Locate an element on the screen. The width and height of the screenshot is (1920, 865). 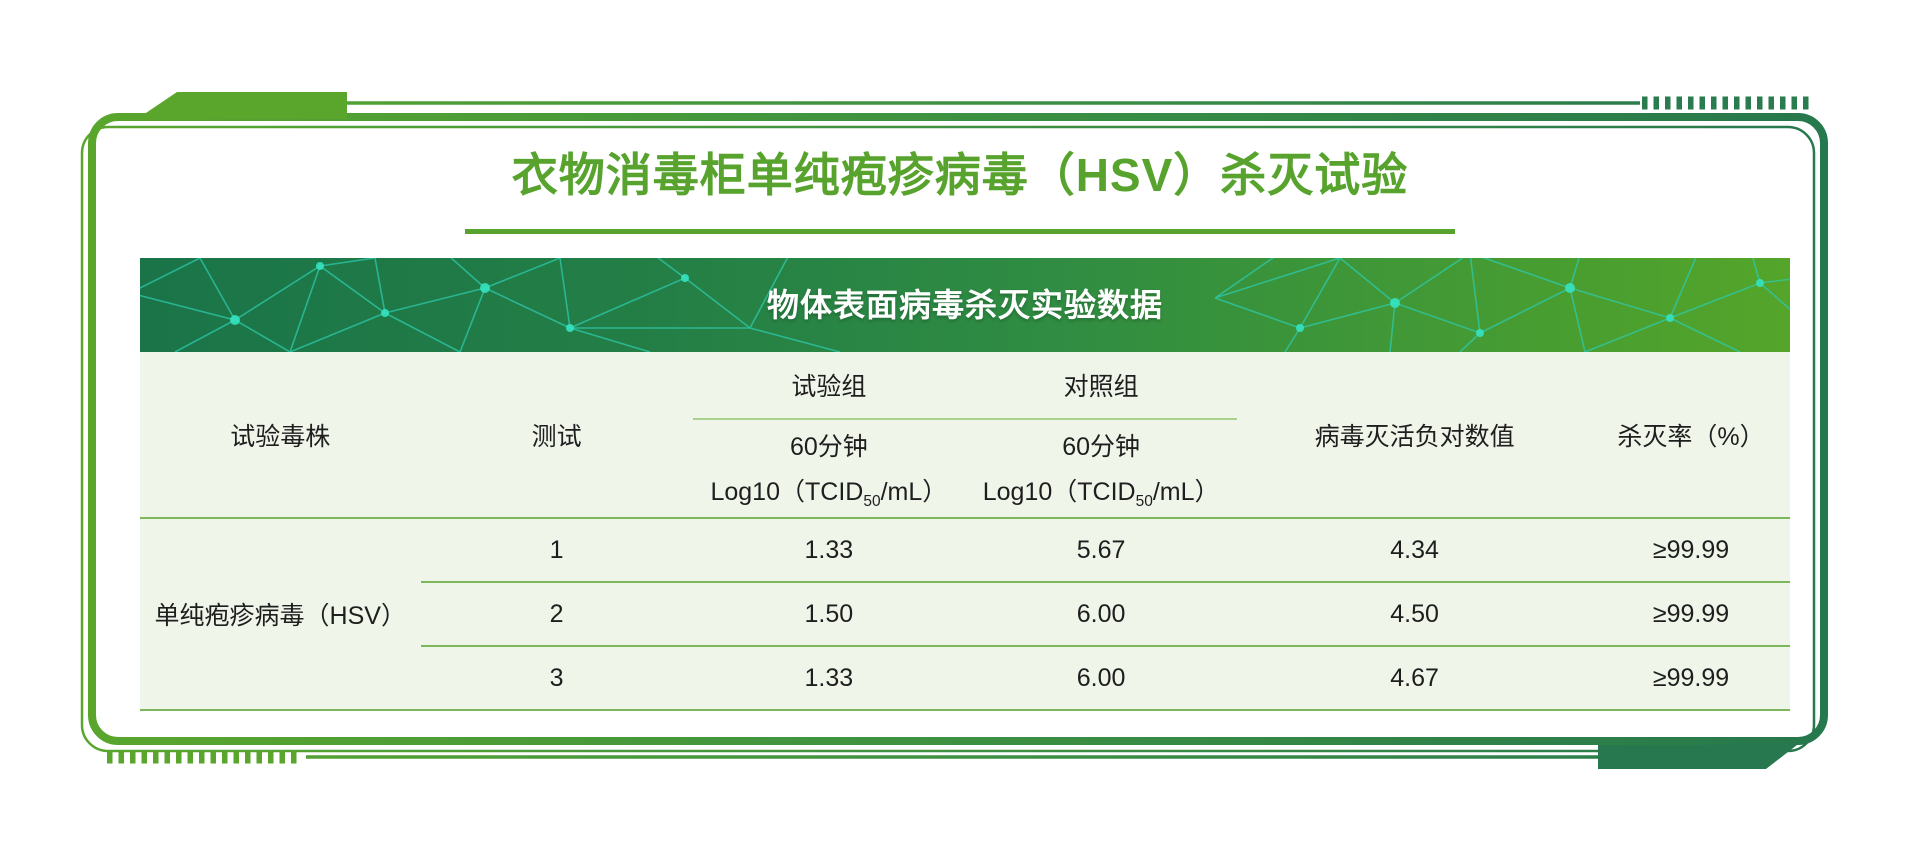
title-underline is located at coordinates (960, 231).